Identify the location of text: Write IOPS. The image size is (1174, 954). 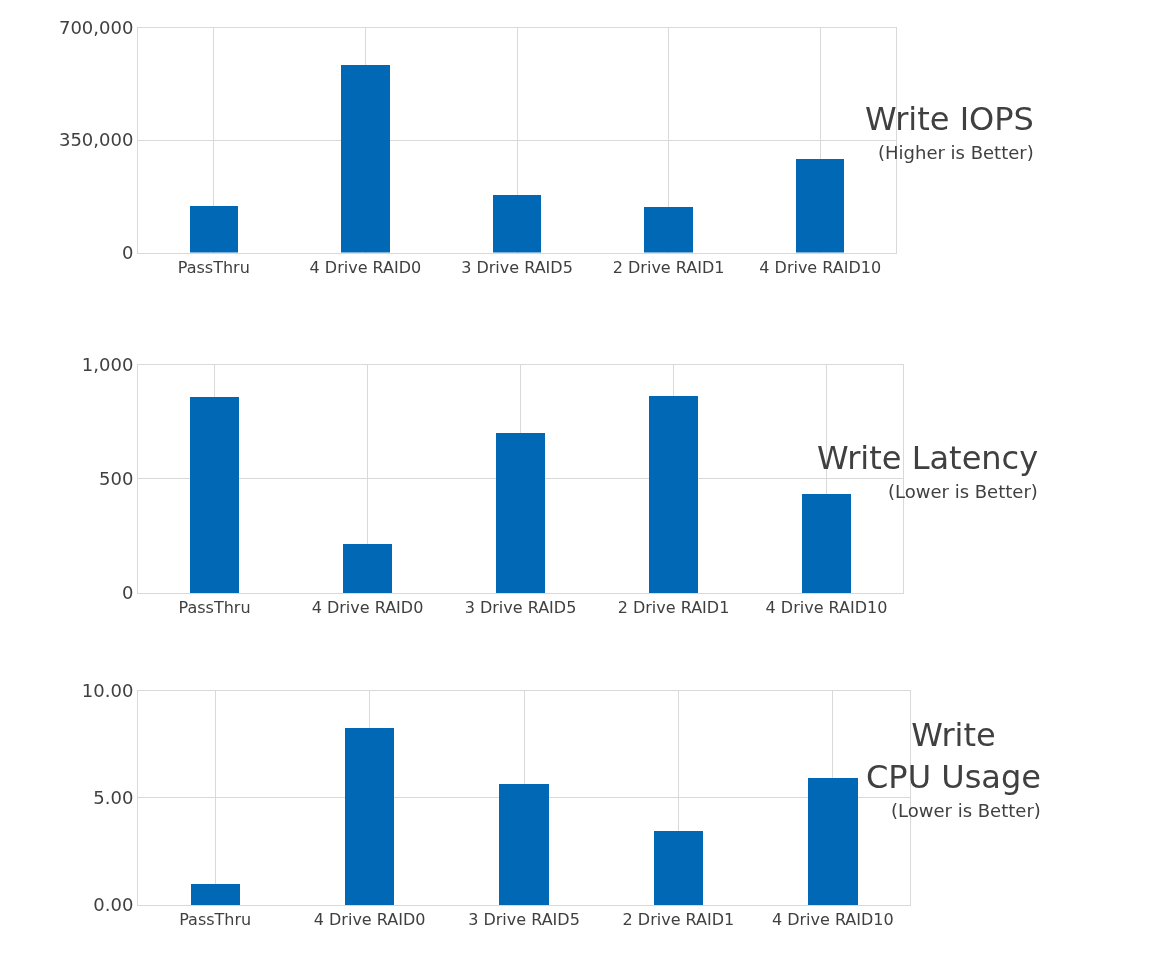
(949, 119).